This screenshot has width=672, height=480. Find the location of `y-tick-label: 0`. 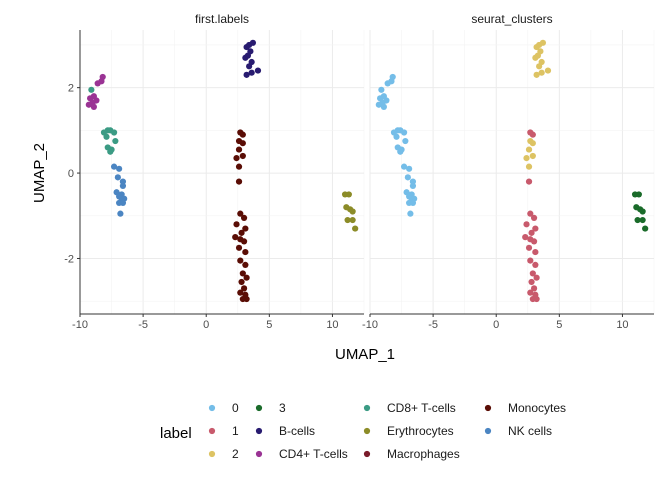

y-tick-label: 0 is located at coordinates (71, 174).